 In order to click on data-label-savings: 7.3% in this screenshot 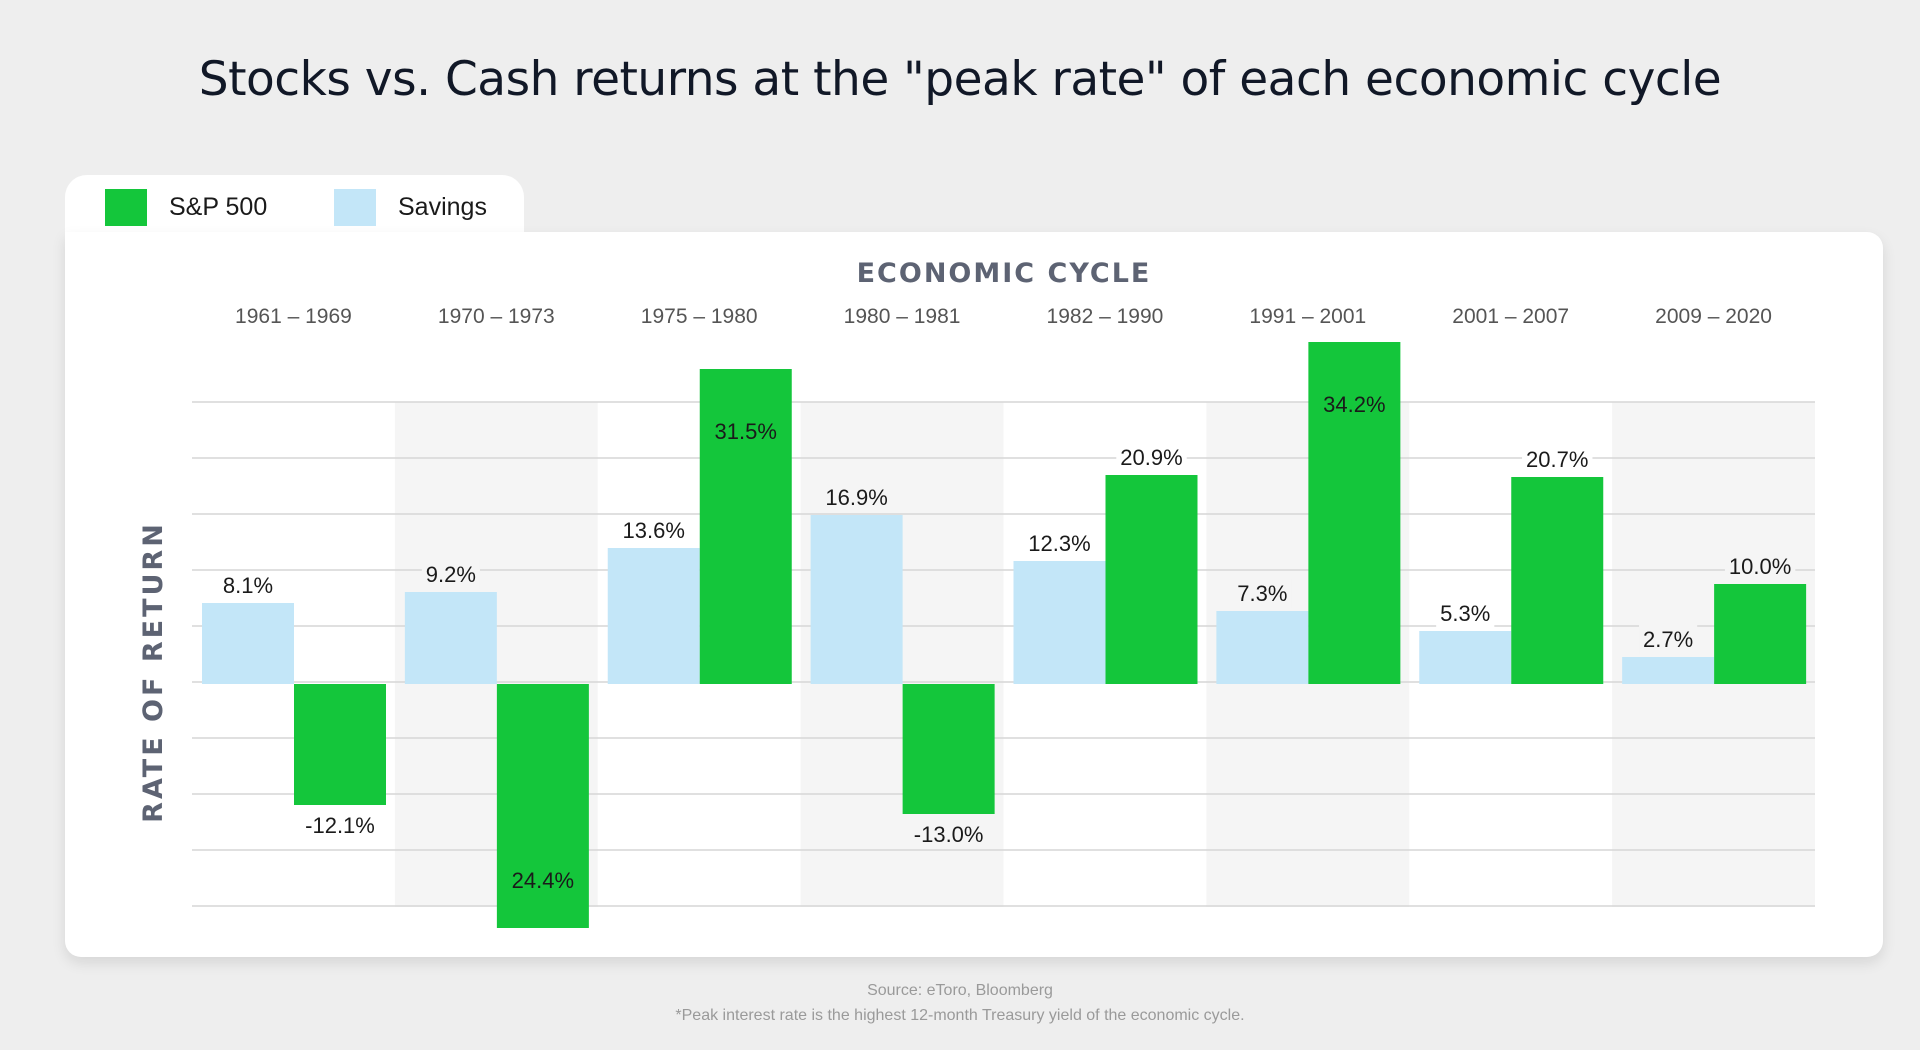, I will do `click(1262, 593)`.